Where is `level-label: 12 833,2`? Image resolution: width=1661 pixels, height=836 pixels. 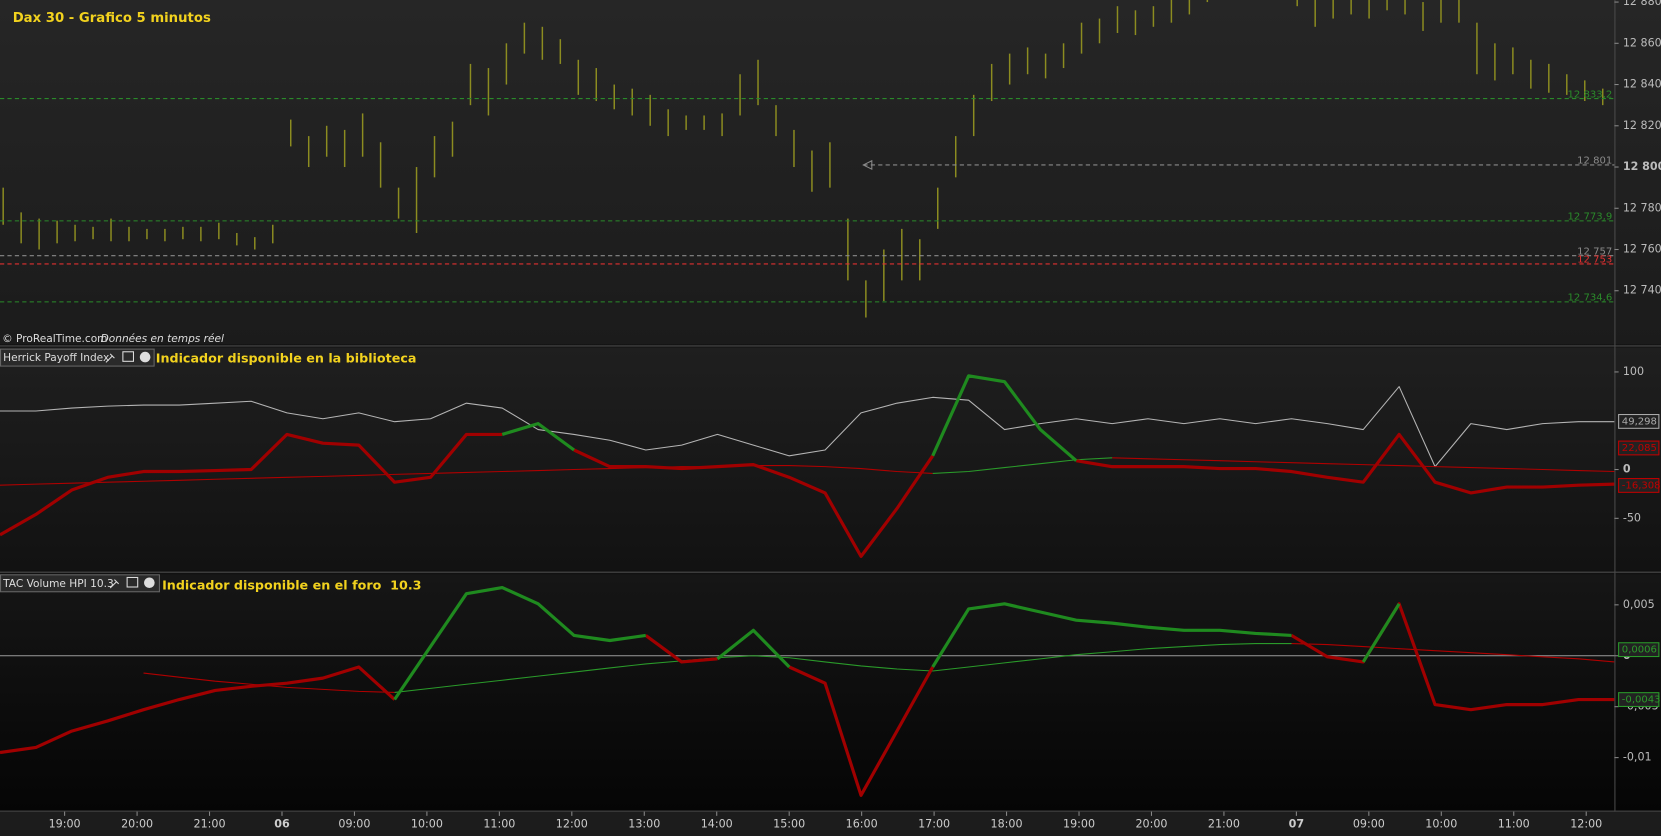
level-label: 12 833,2 is located at coordinates (1590, 94).